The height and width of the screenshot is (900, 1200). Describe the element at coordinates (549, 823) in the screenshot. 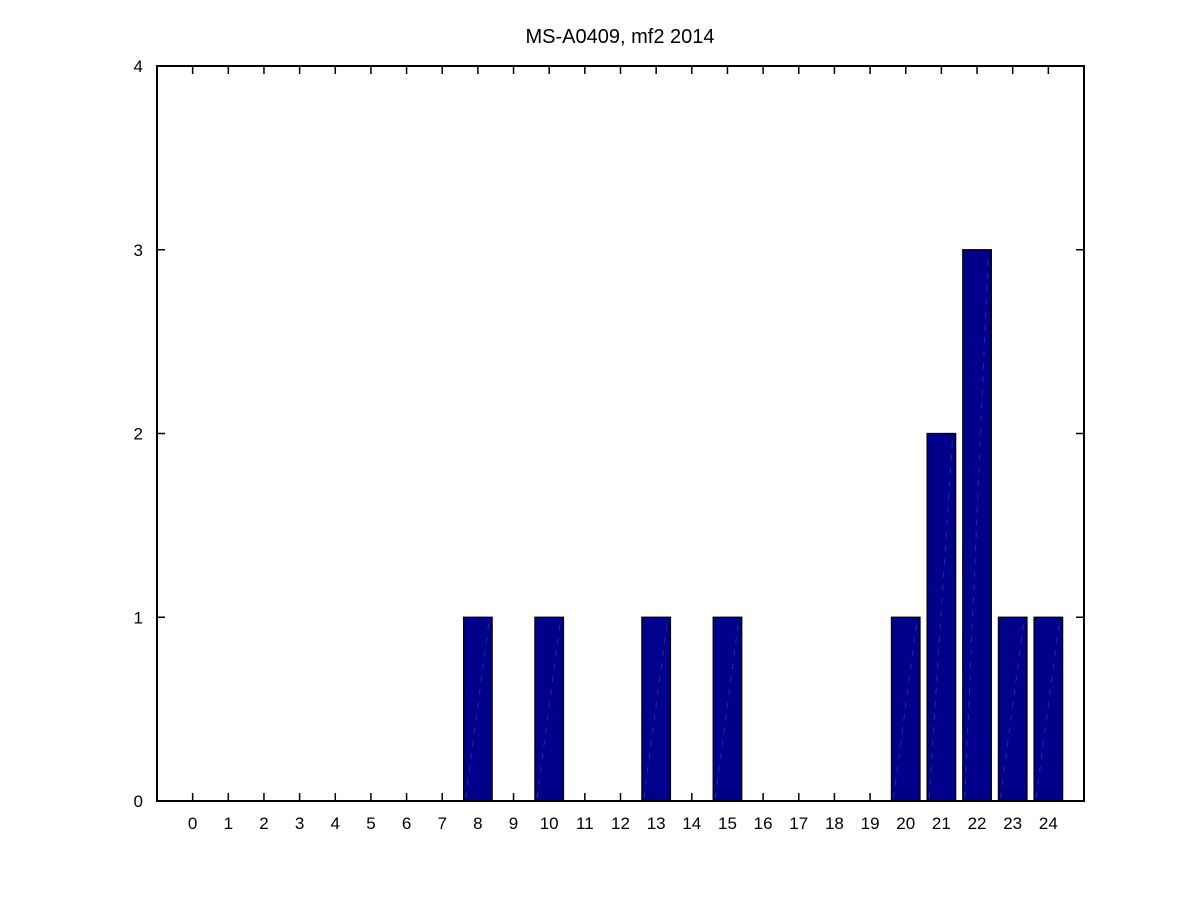

I see `x-tick-label: 10` at that location.